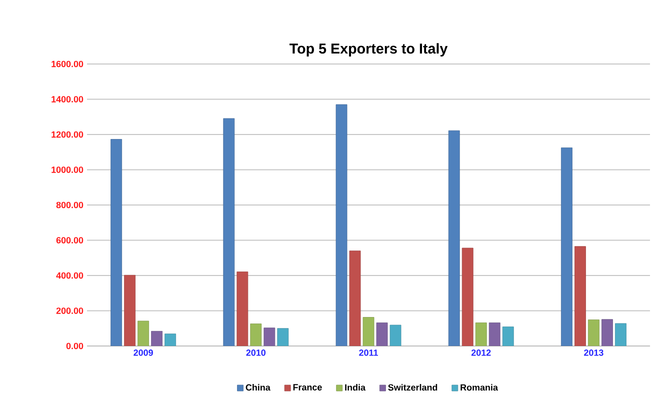  I want to click on y-tick-label: 1200.00, so click(68, 134).